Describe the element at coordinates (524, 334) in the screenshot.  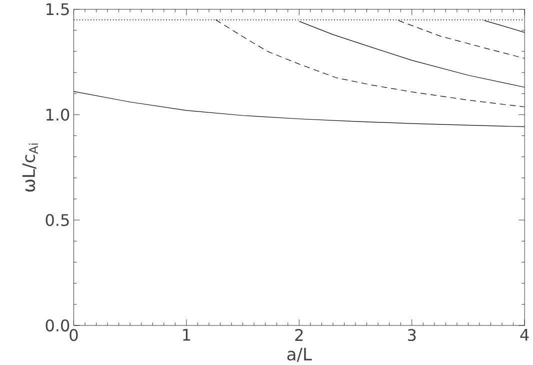
I see `x-tick-label: 4` at that location.